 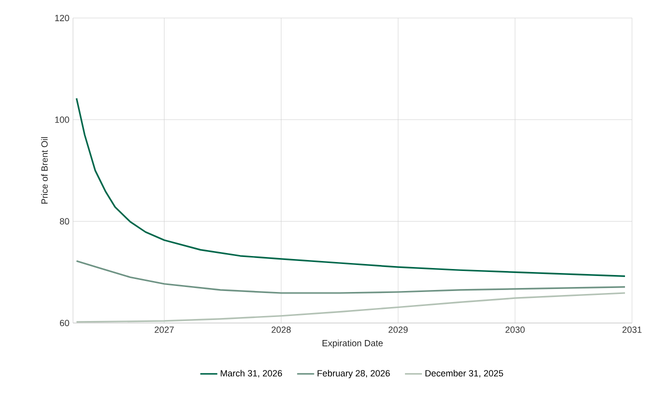 I want to click on y-tick-label: 60, so click(x=65, y=323).